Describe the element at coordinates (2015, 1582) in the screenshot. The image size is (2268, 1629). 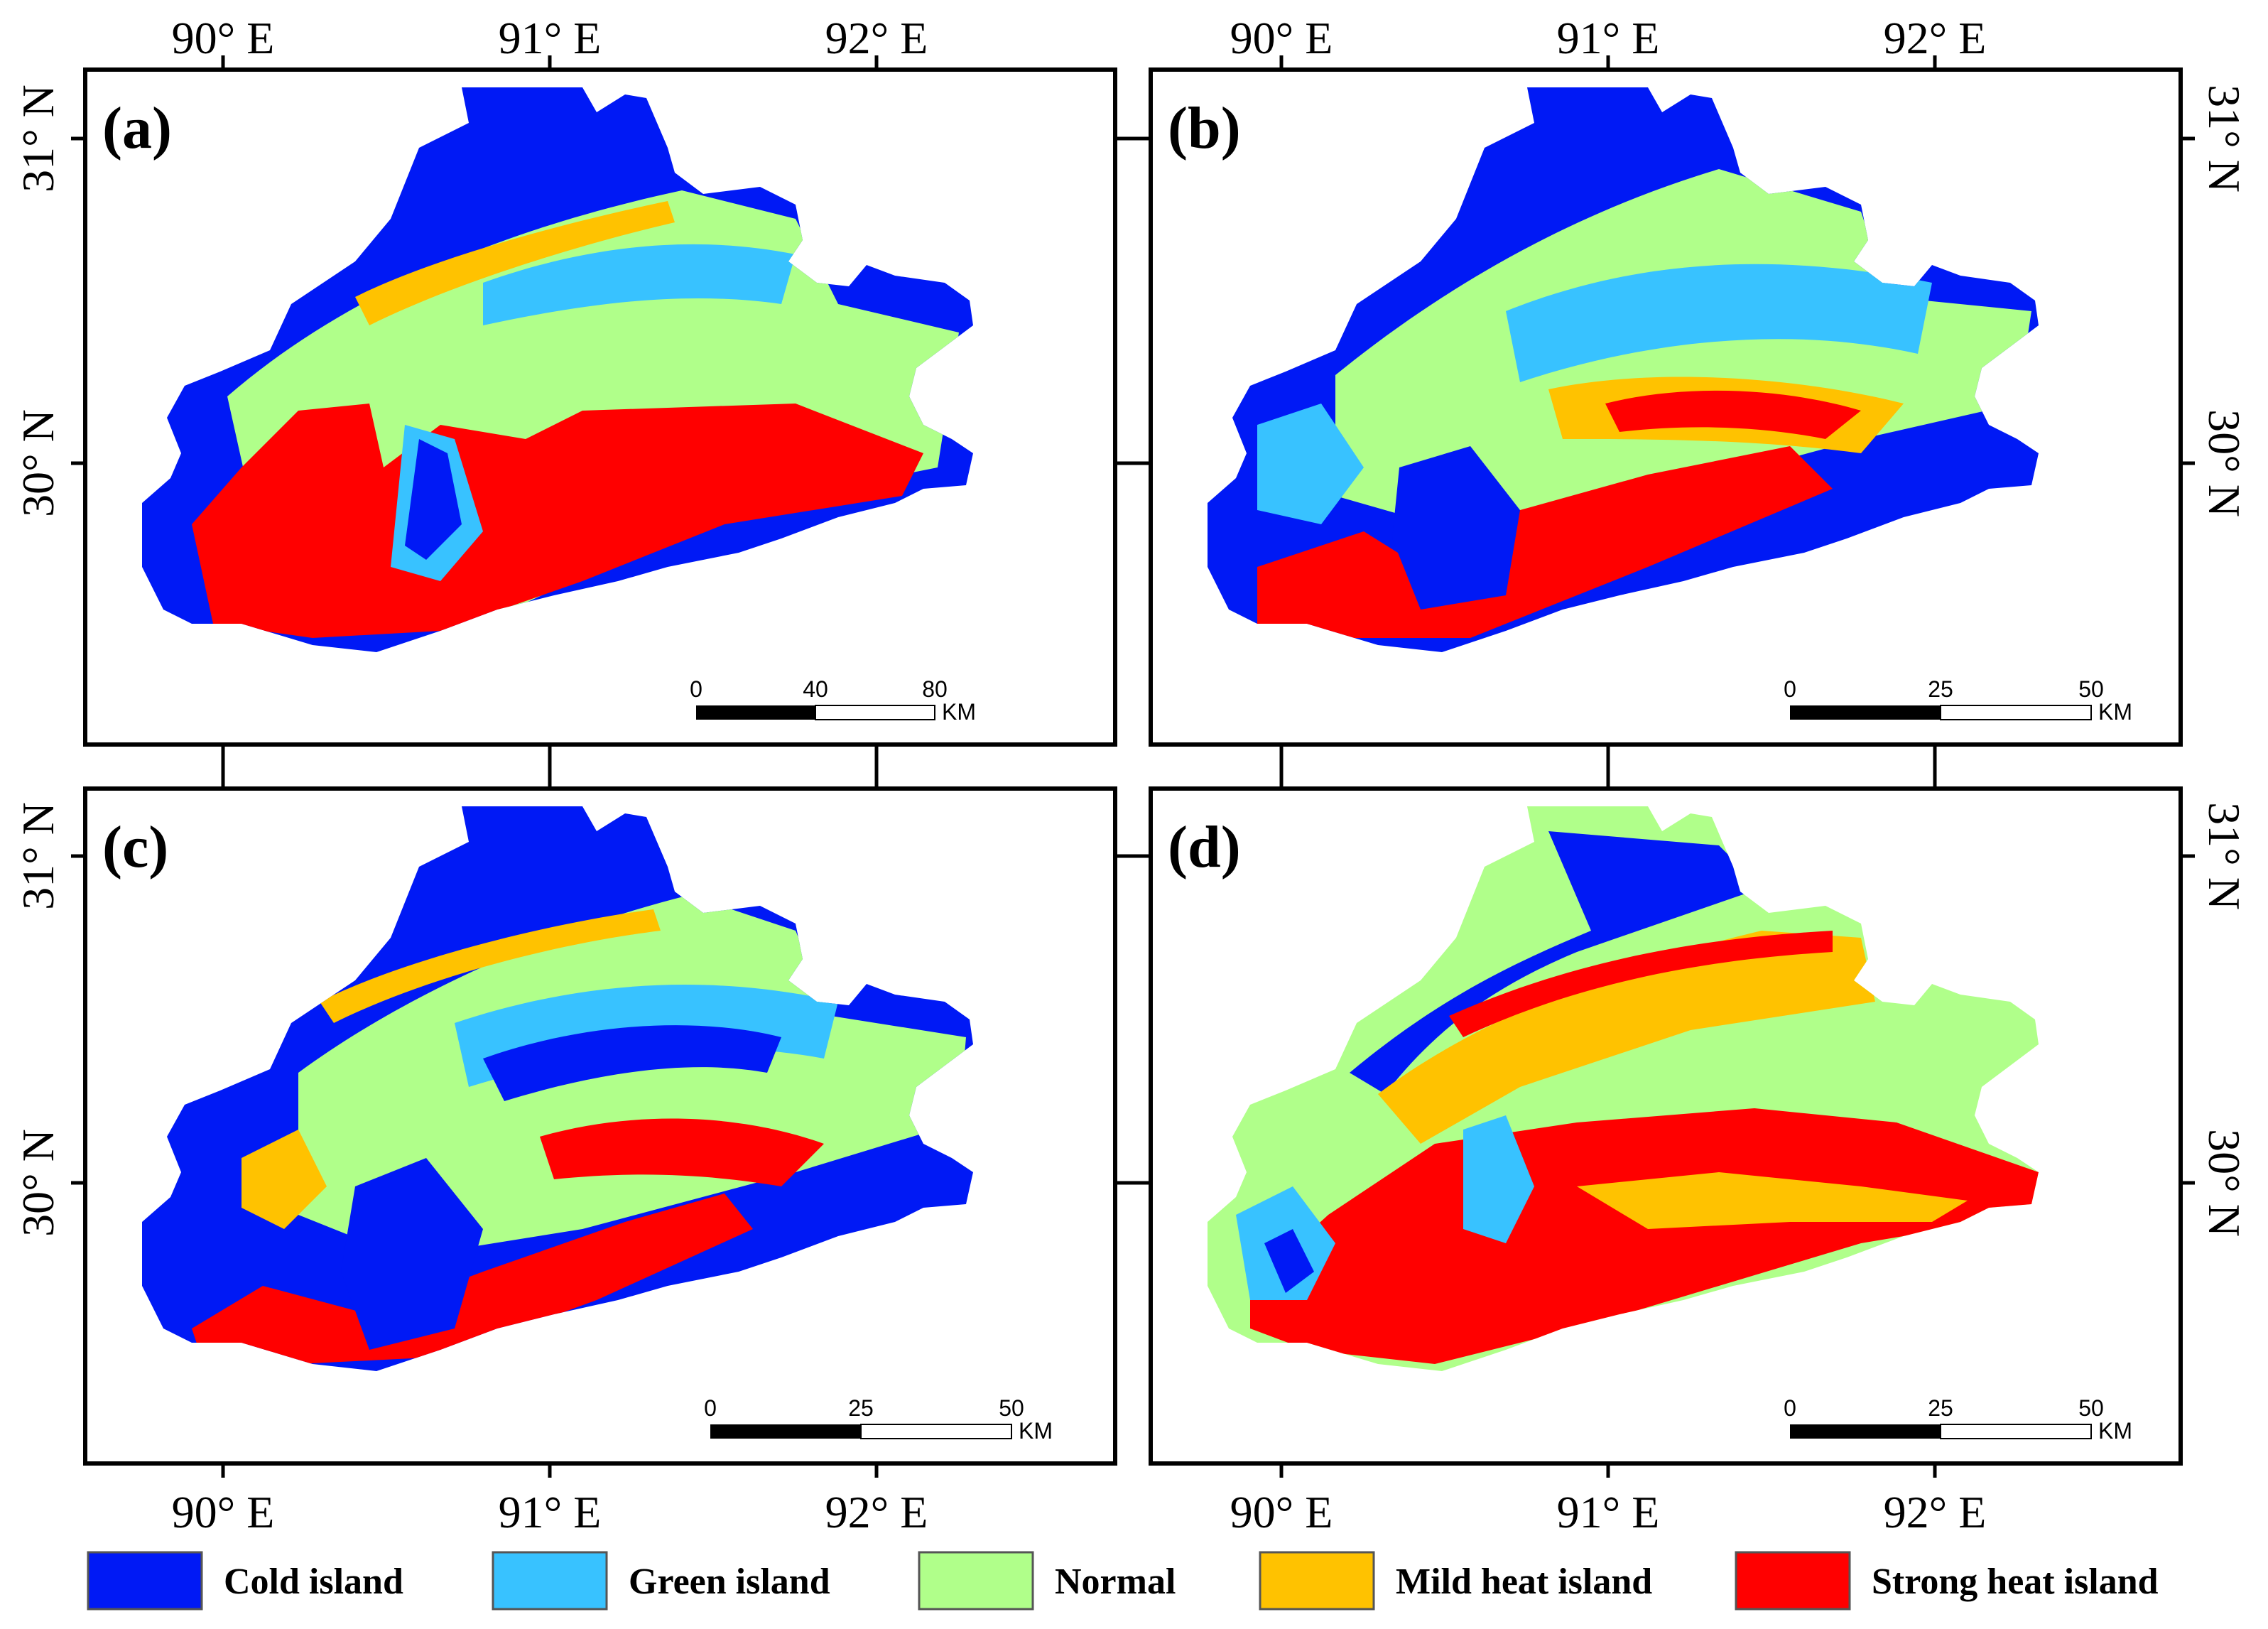
I see `legend-label-strong: Strong heat island` at that location.